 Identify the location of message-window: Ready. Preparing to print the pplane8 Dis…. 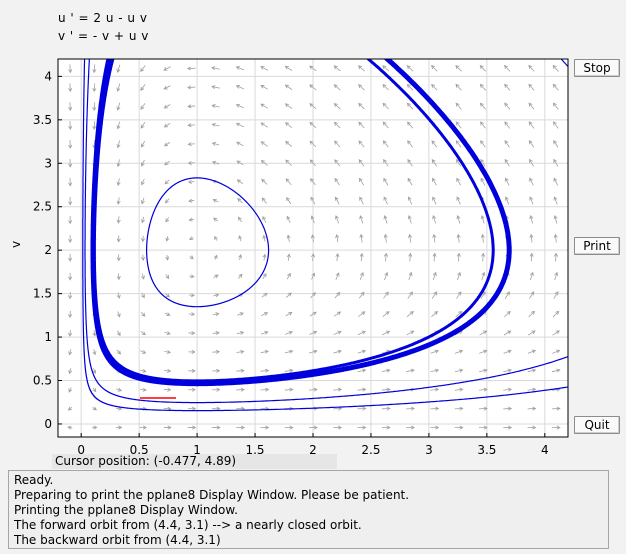
(308, 509).